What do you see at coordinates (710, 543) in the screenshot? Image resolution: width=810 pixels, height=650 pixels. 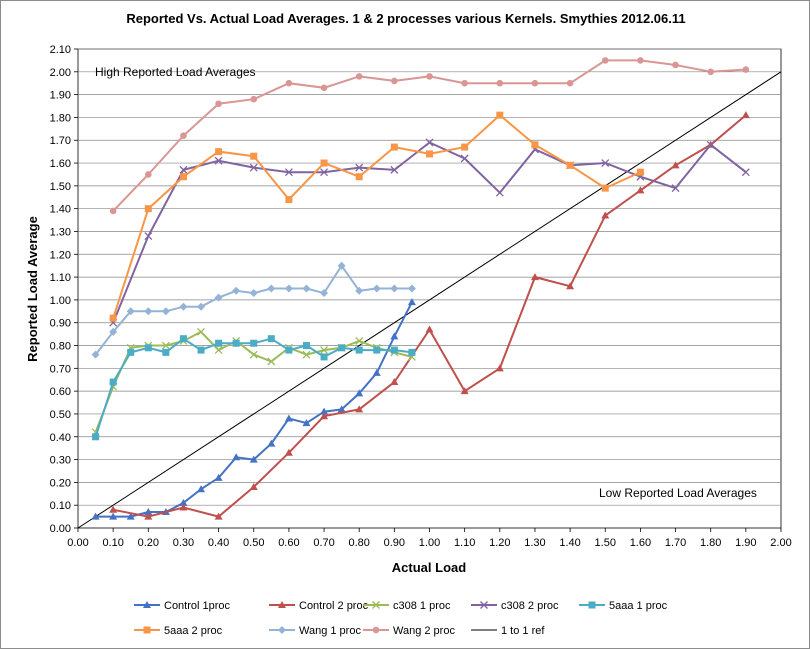 I see `x-tick-label: 1.80` at bounding box center [710, 543].